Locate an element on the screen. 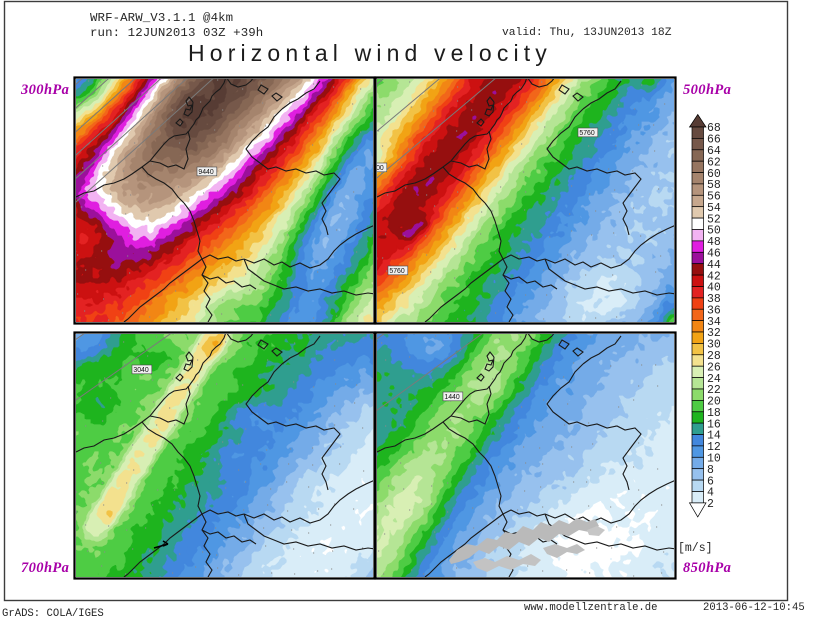  svg-text: 20 is located at coordinates (714, 402).